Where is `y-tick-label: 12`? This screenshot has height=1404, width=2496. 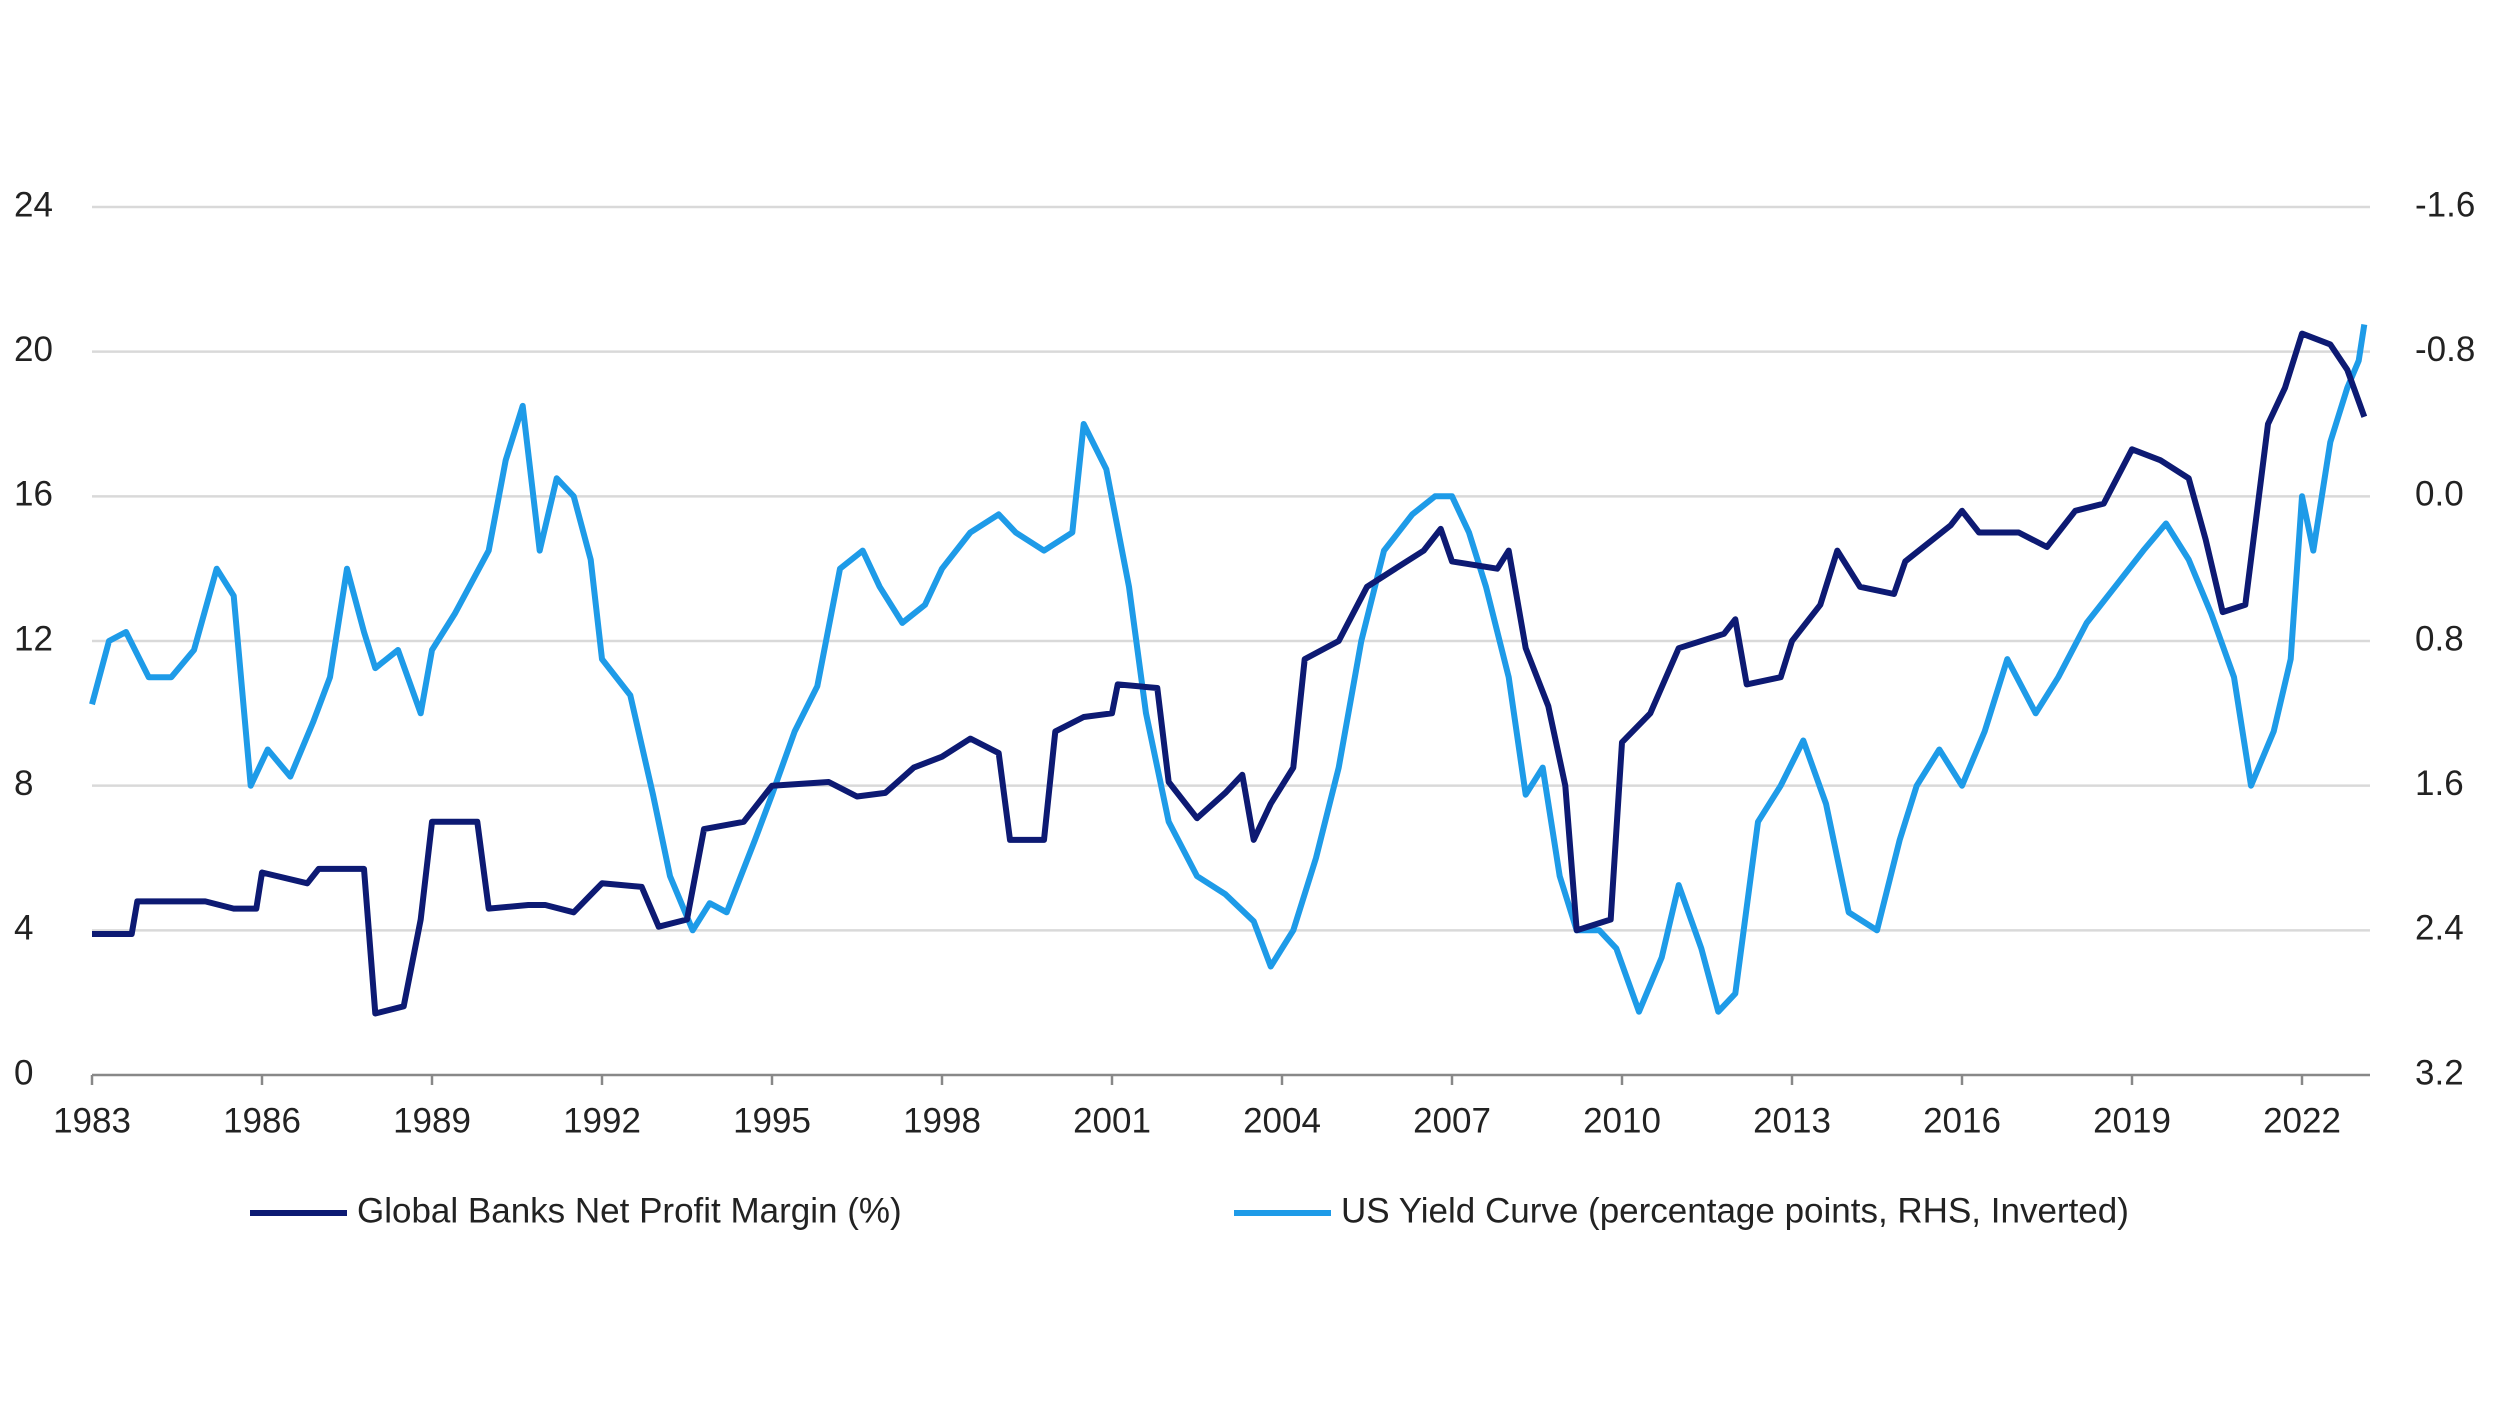 y-tick-label: 12 is located at coordinates (33, 638).